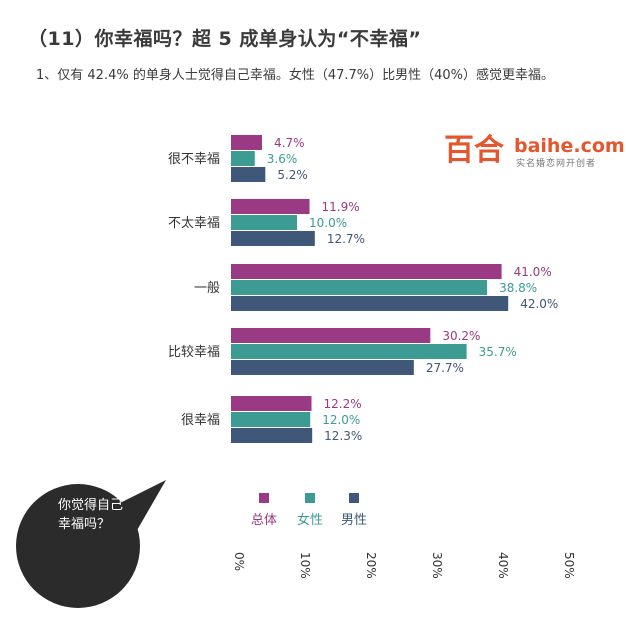 The width and height of the screenshot is (626, 630). Describe the element at coordinates (194, 352) in the screenshot. I see `category-label: 比较幸福` at that location.